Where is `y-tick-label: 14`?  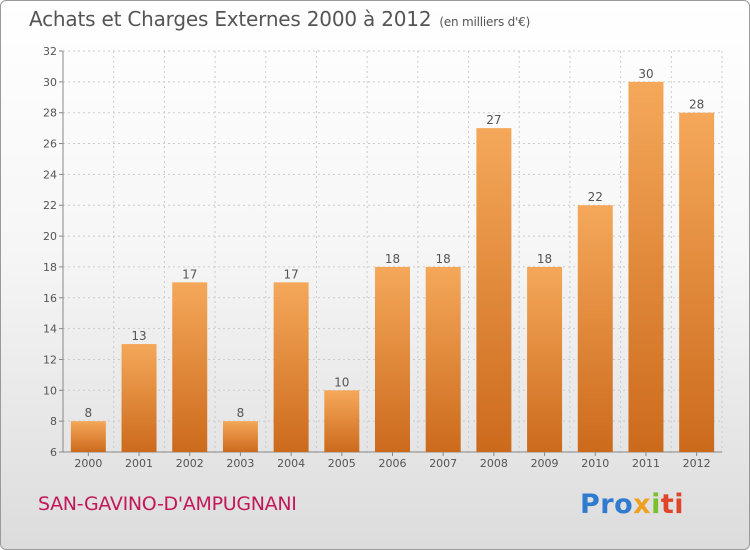
y-tick-label: 14 is located at coordinates (50, 329).